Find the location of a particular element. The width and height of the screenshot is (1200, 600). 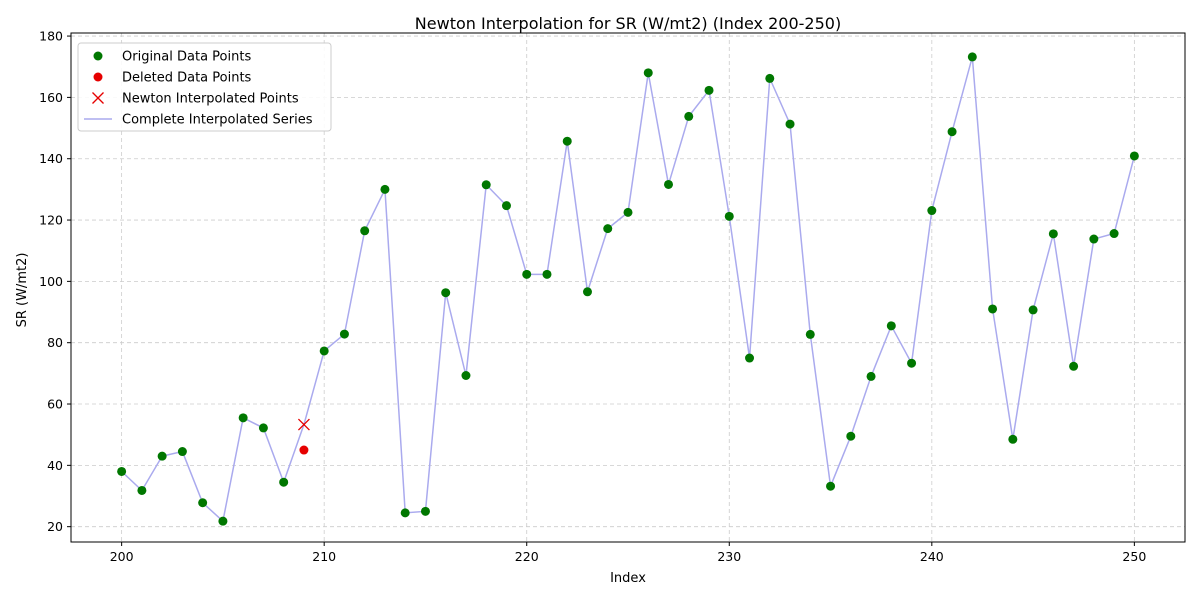

y-tick-label: 120 is located at coordinates (51, 220).